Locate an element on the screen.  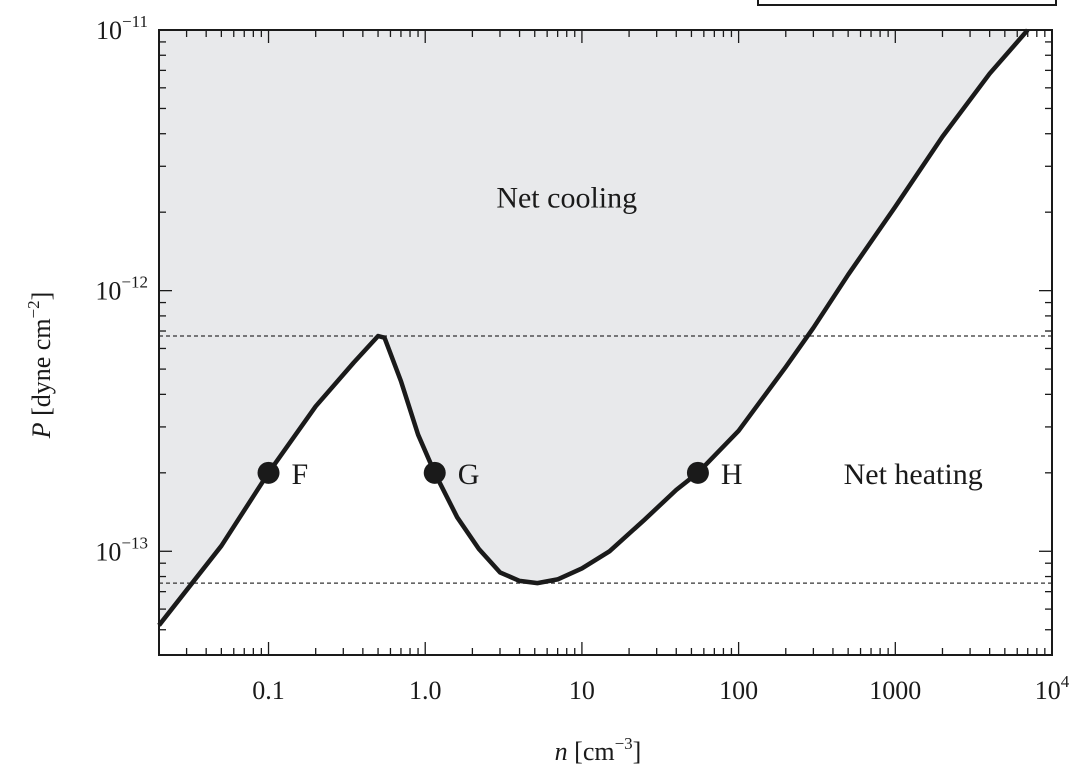
legend-box-fragment is located at coordinates (907, 3).